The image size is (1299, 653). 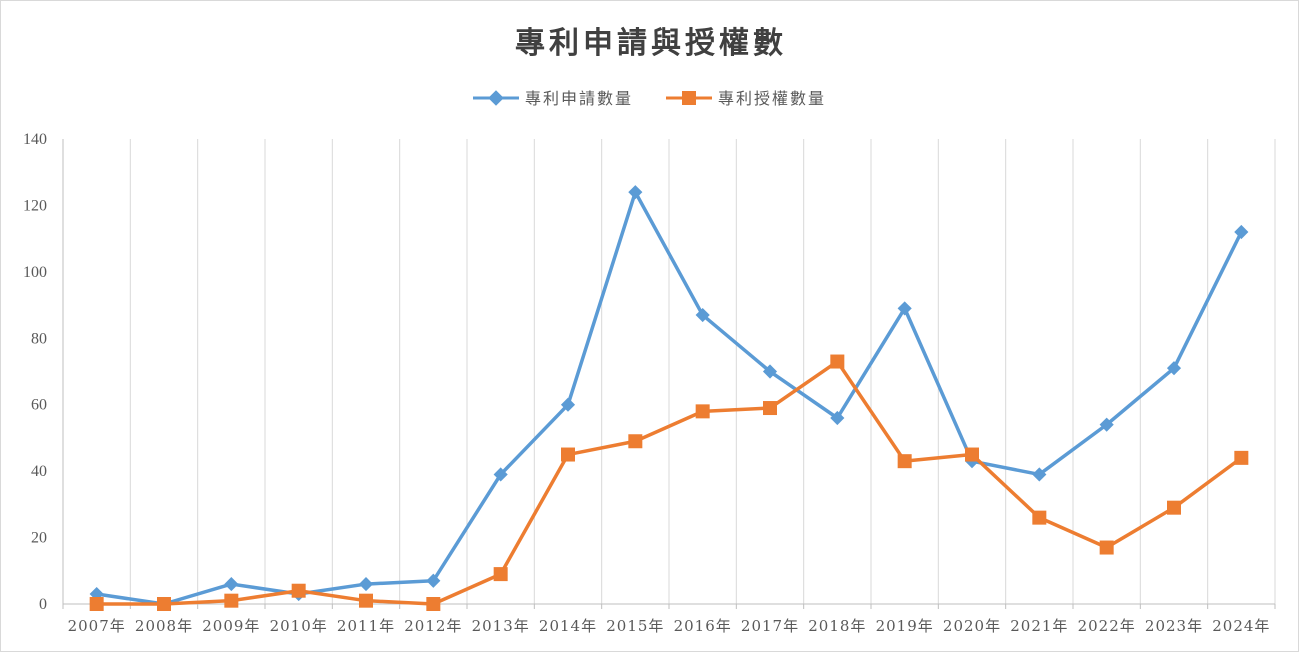 I want to click on y-tick-label: 40, so click(x=39, y=471).